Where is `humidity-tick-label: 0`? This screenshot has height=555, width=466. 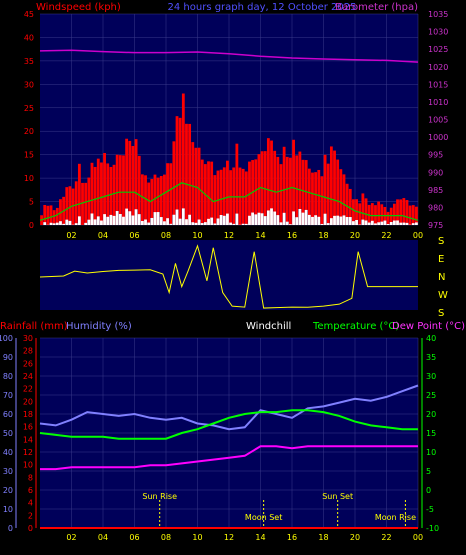
humidity-tick-label: 0 is located at coordinates (10, 528).